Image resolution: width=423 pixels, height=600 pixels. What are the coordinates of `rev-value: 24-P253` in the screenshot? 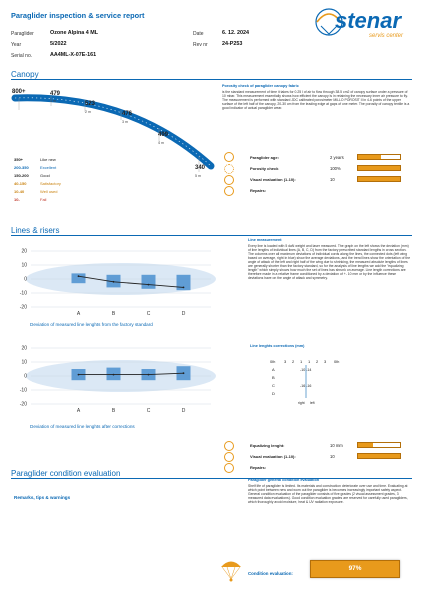 It's located at (232, 44).